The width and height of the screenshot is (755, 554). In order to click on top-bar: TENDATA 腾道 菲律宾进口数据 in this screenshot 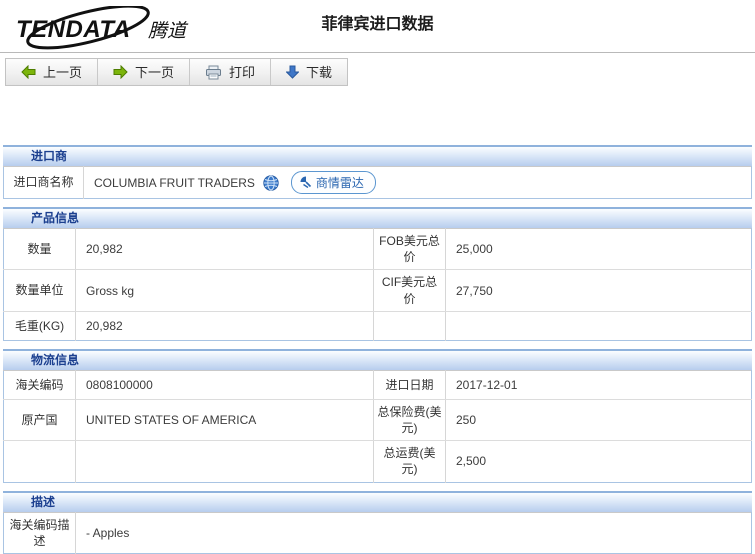, I will do `click(377, 26)`.